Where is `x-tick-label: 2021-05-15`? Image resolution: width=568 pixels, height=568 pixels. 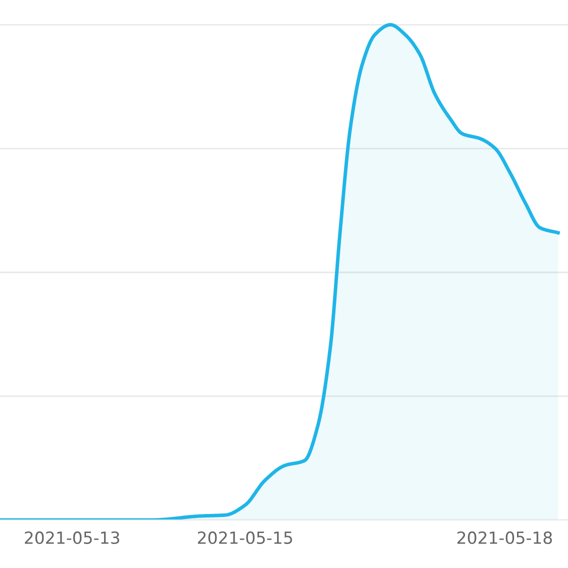
x-tick-label: 2021-05-15 is located at coordinates (245, 537).